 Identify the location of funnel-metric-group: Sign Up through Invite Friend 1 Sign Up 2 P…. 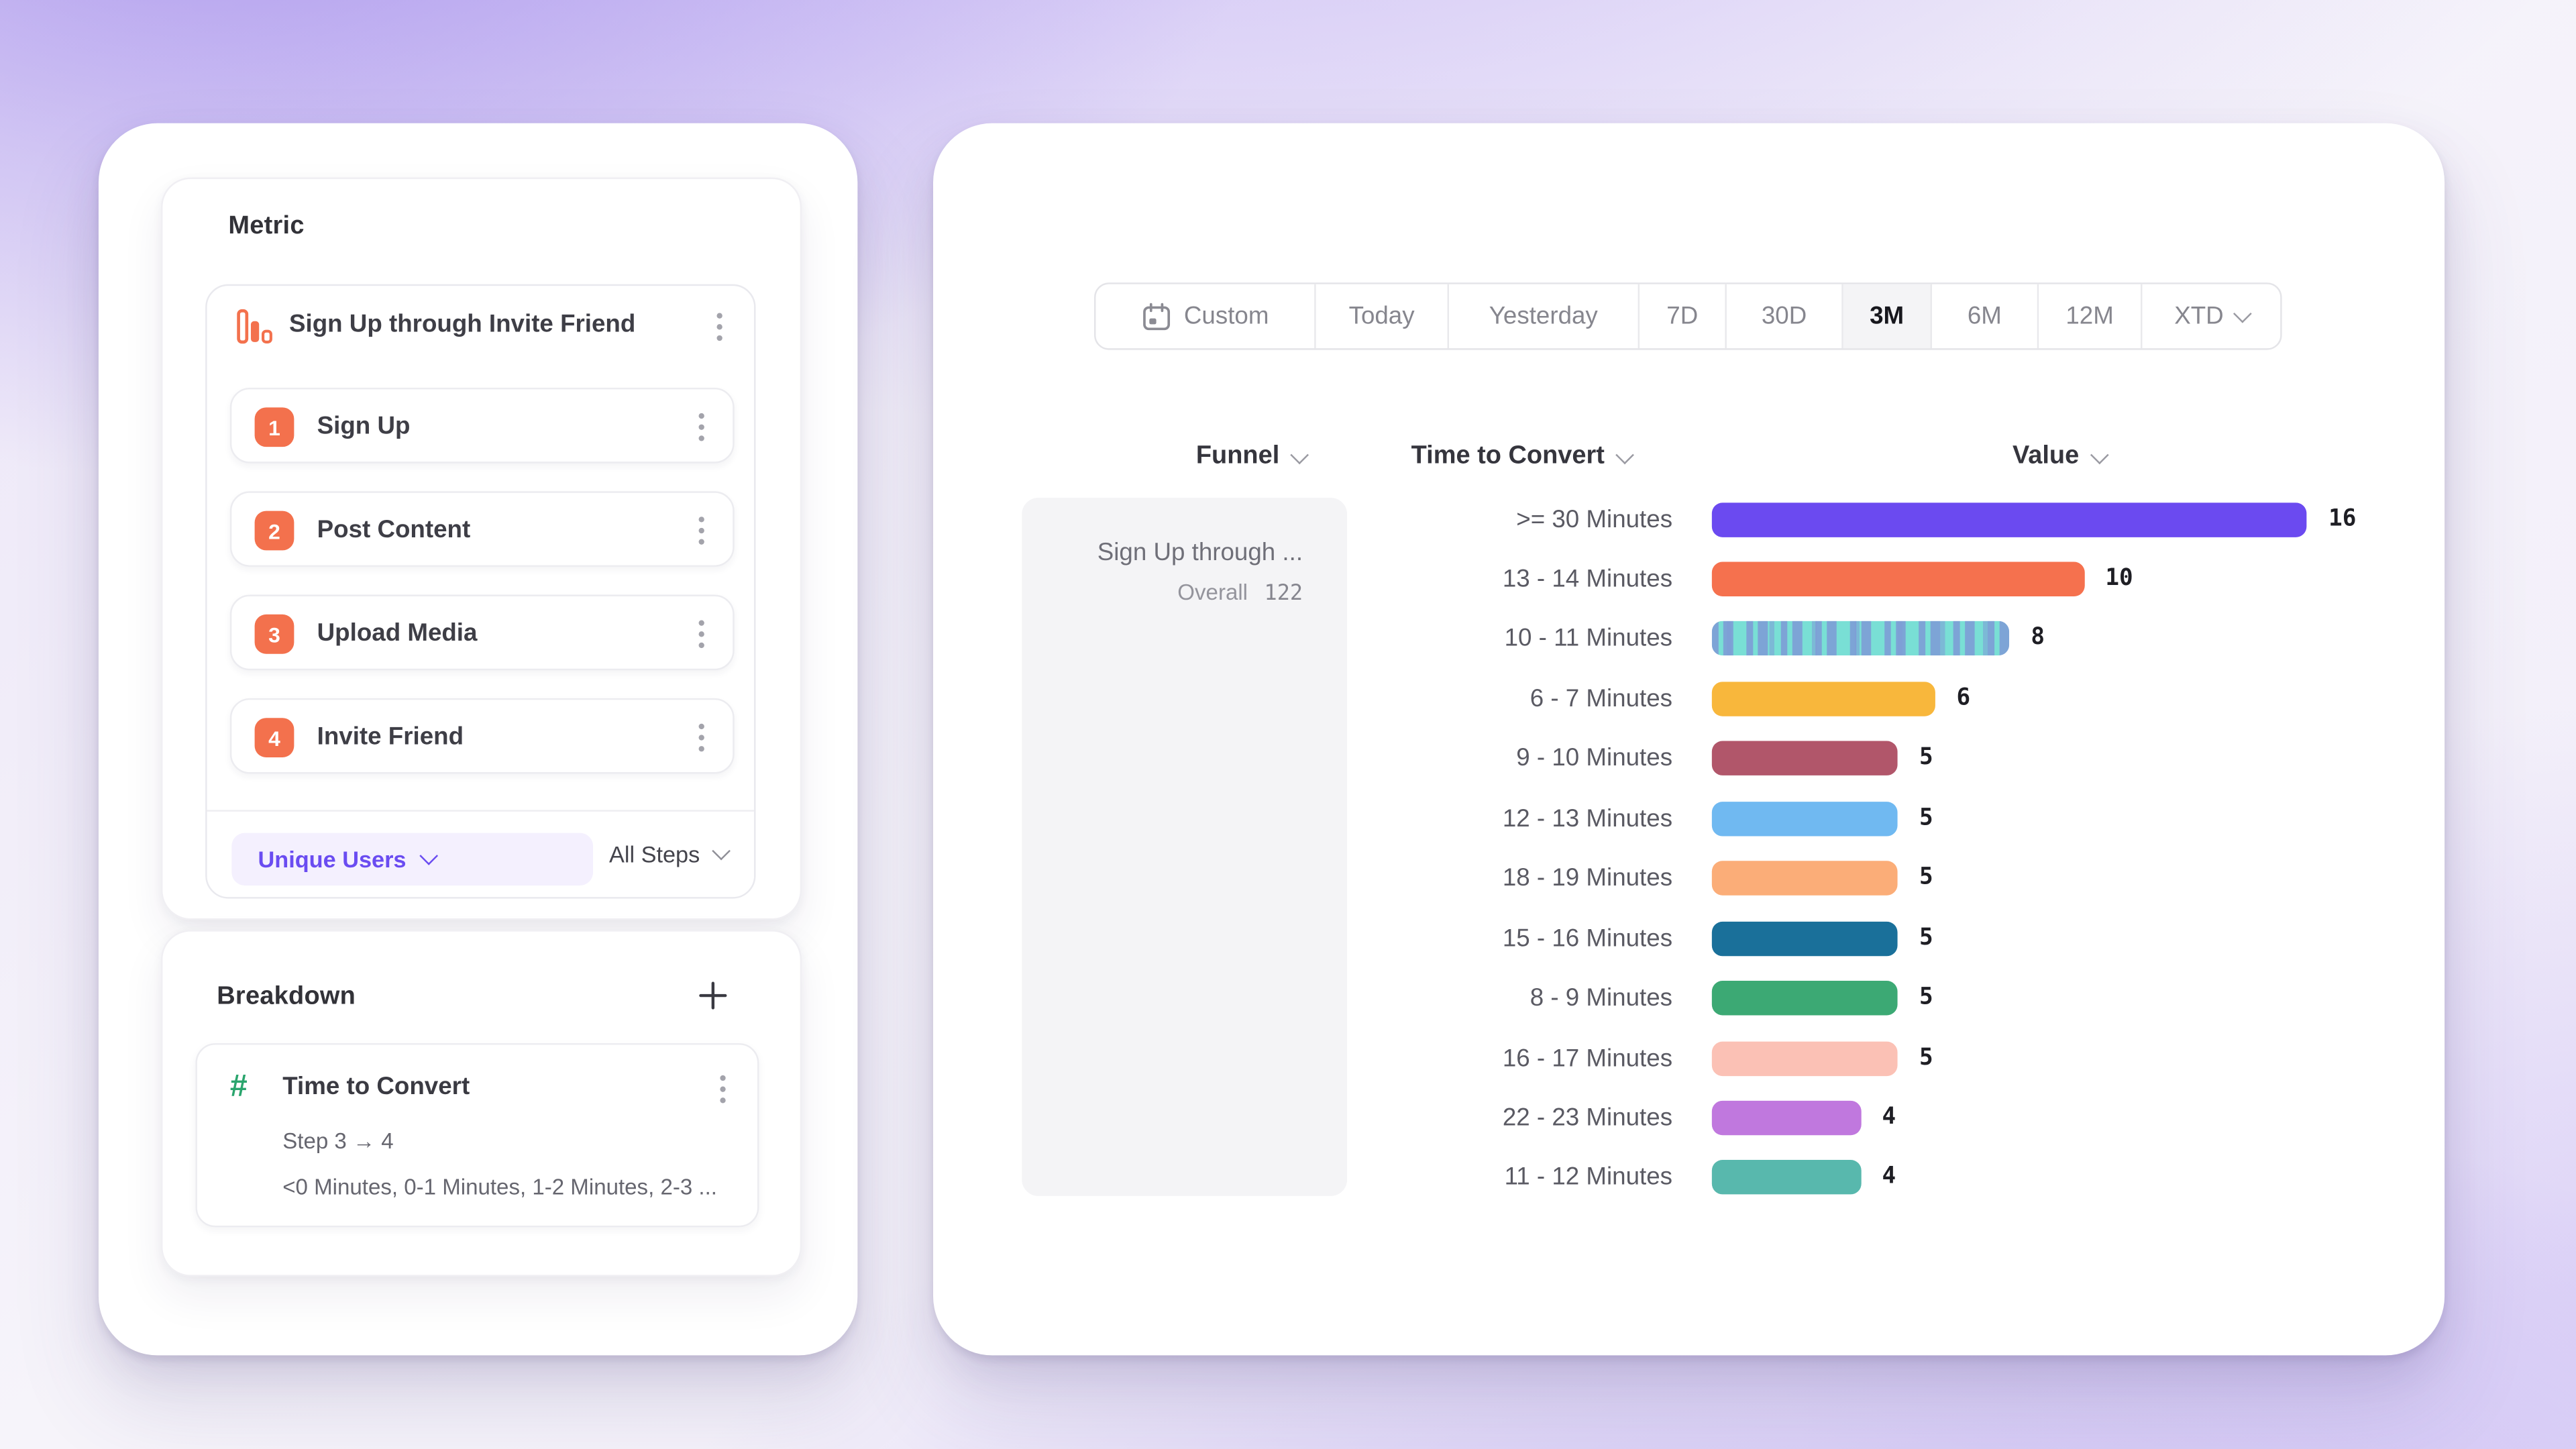
(480, 591).